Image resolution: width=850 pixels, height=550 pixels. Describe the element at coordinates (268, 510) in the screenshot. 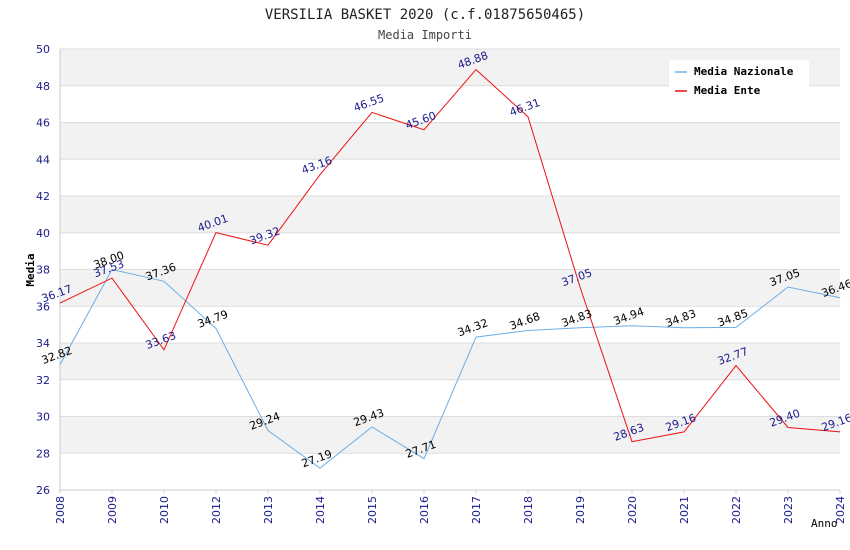

I see `x-tick-label-2013: 2013` at that location.